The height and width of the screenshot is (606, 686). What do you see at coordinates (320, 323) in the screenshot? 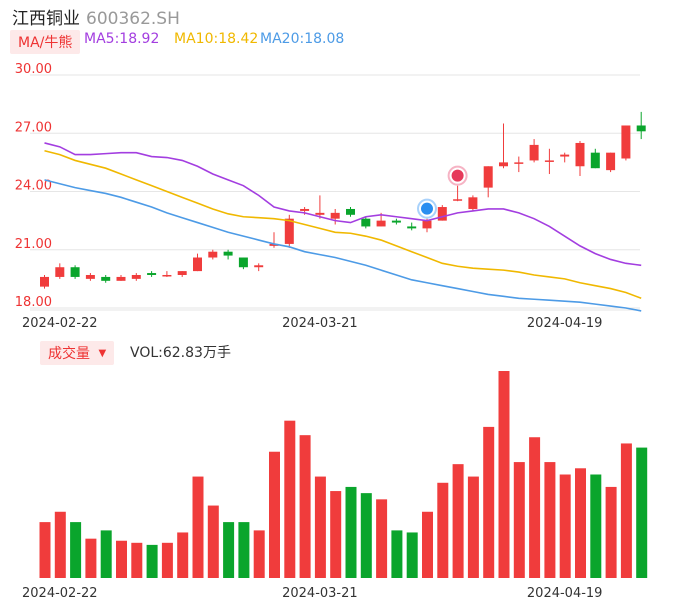
I see `x-tick-label: 2024-03-21` at bounding box center [320, 323].